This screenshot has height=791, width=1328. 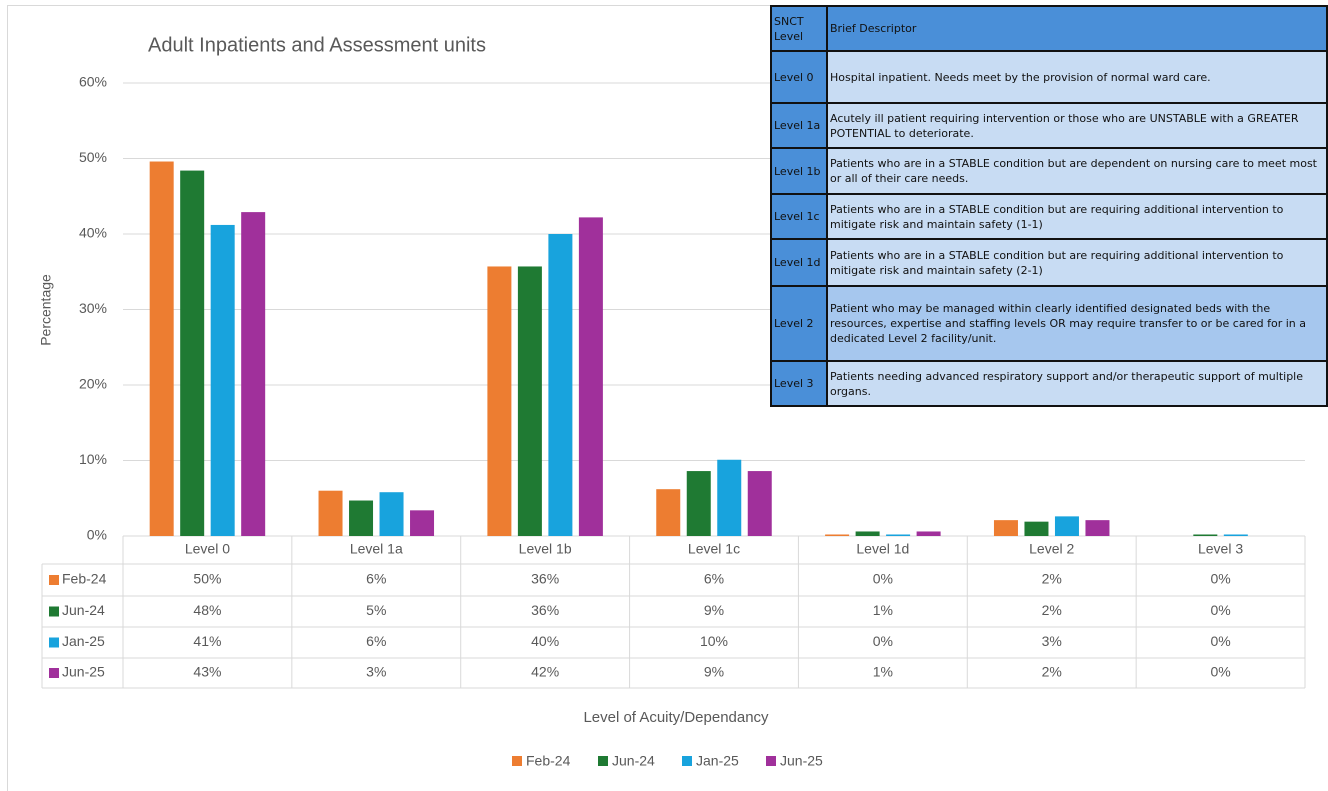 I want to click on table-value: 5%, so click(x=376, y=610).